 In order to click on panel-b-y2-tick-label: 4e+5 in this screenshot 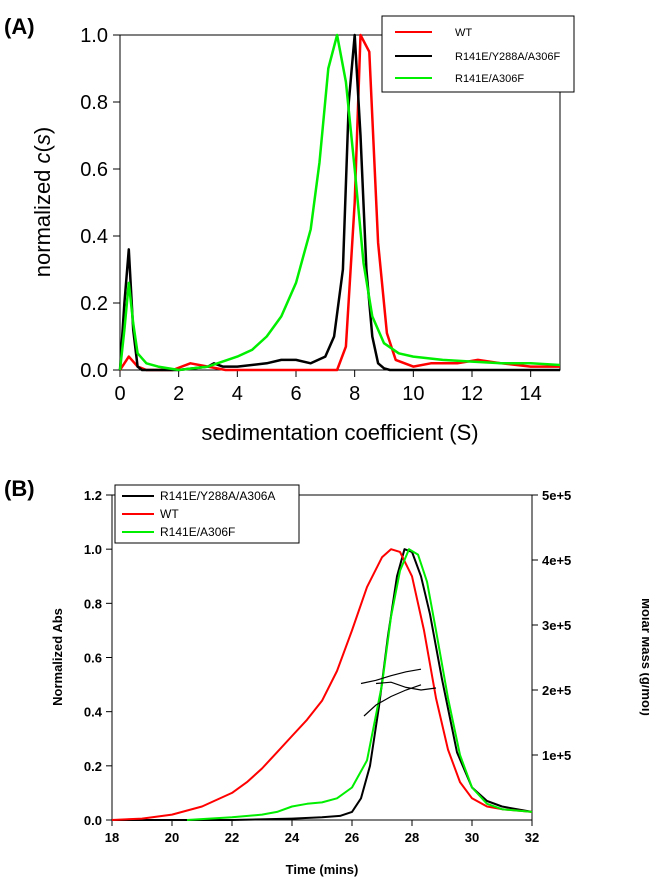, I will do `click(556, 560)`.